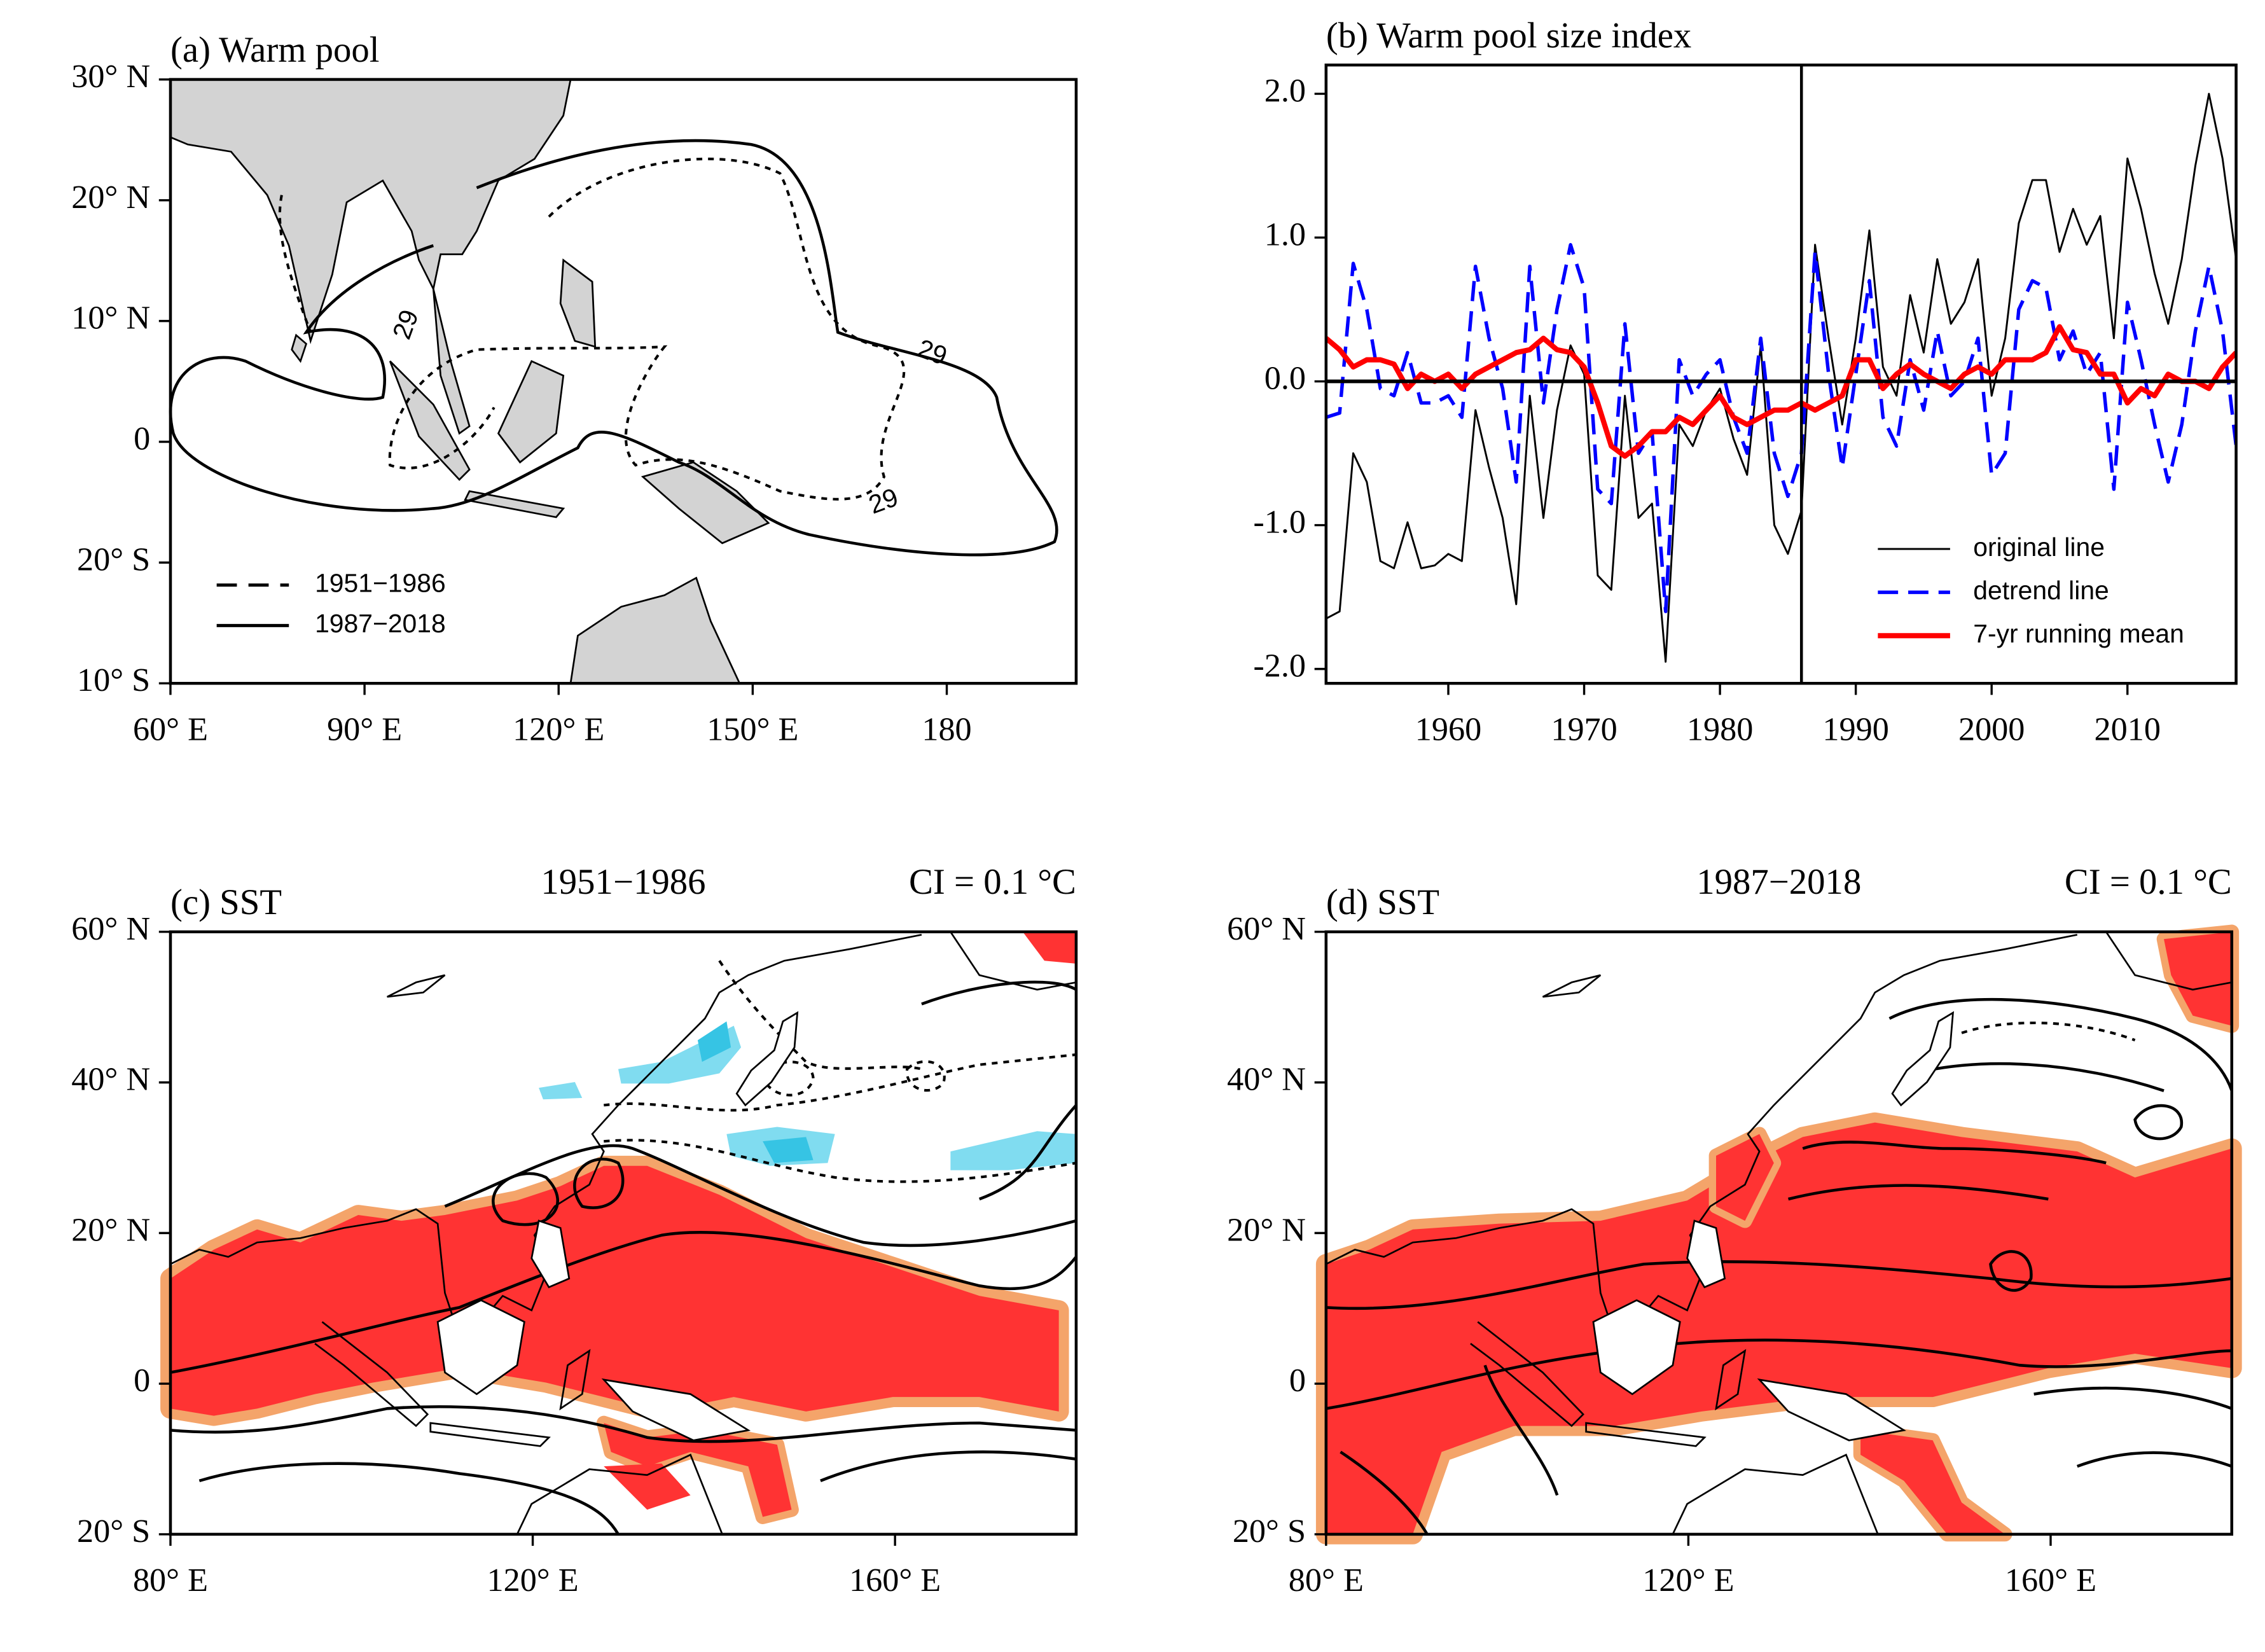 The width and height of the screenshot is (2265, 1652). What do you see at coordinates (1720, 729) in the screenshot?
I see `x-tick-label: 1980` at bounding box center [1720, 729].